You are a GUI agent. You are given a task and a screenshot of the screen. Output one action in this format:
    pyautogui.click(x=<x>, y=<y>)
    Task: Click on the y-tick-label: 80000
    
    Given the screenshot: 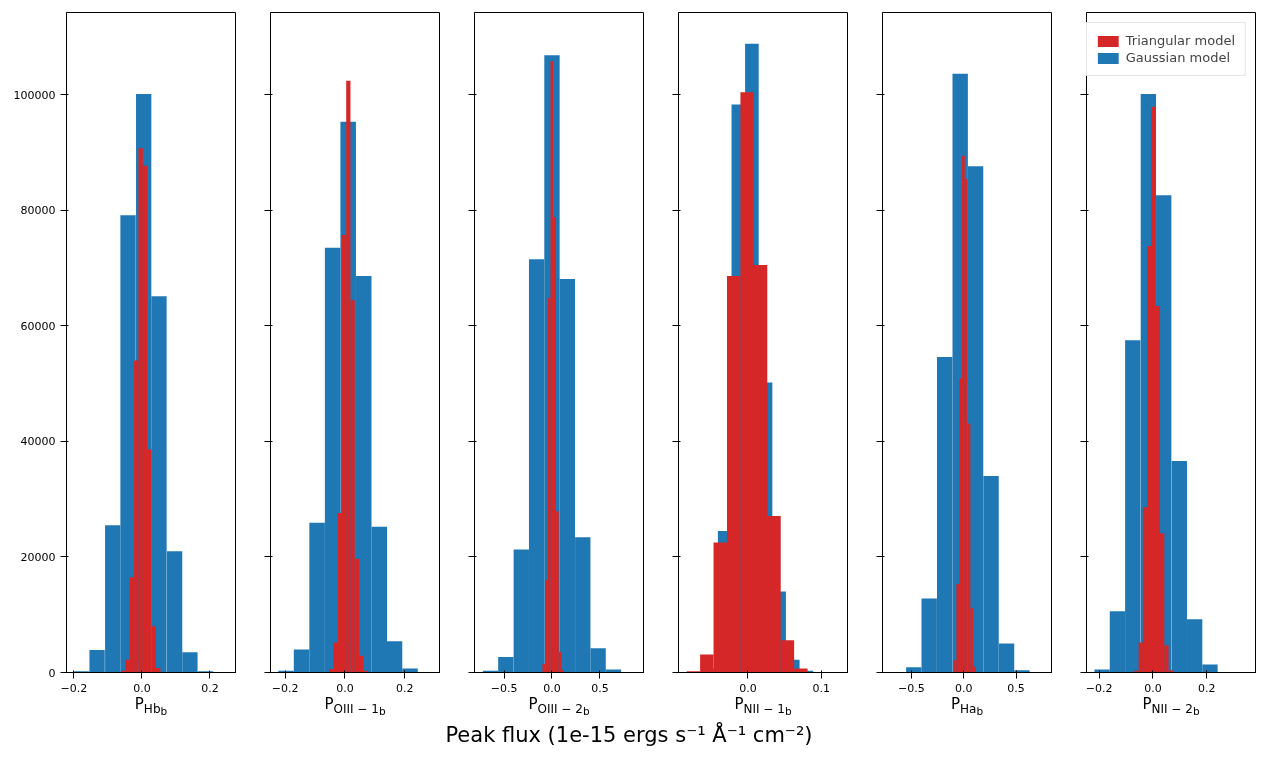 What is the action you would take?
    pyautogui.click(x=38, y=211)
    